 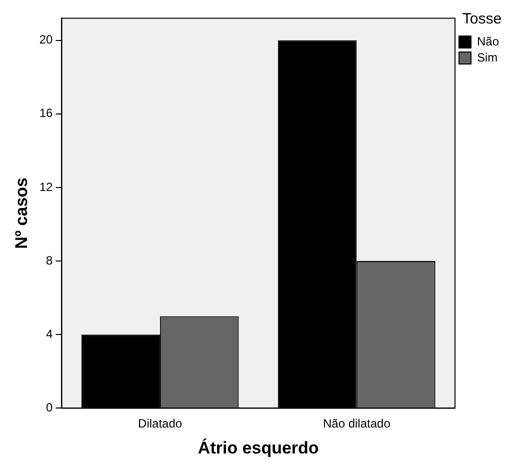 I want to click on x-tick-label: Dilatado, so click(x=160, y=423).